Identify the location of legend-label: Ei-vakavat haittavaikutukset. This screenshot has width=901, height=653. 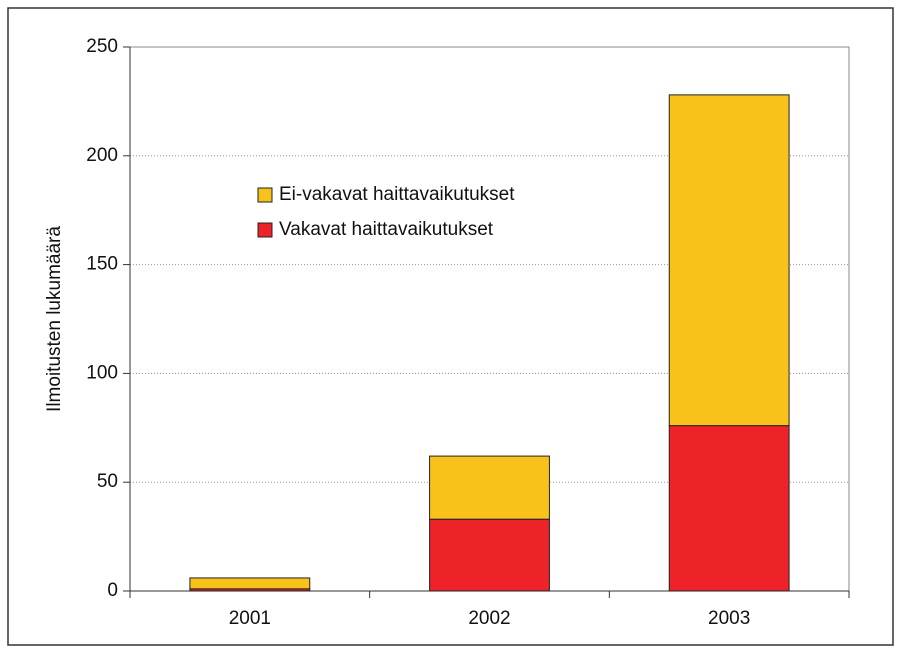
(397, 194).